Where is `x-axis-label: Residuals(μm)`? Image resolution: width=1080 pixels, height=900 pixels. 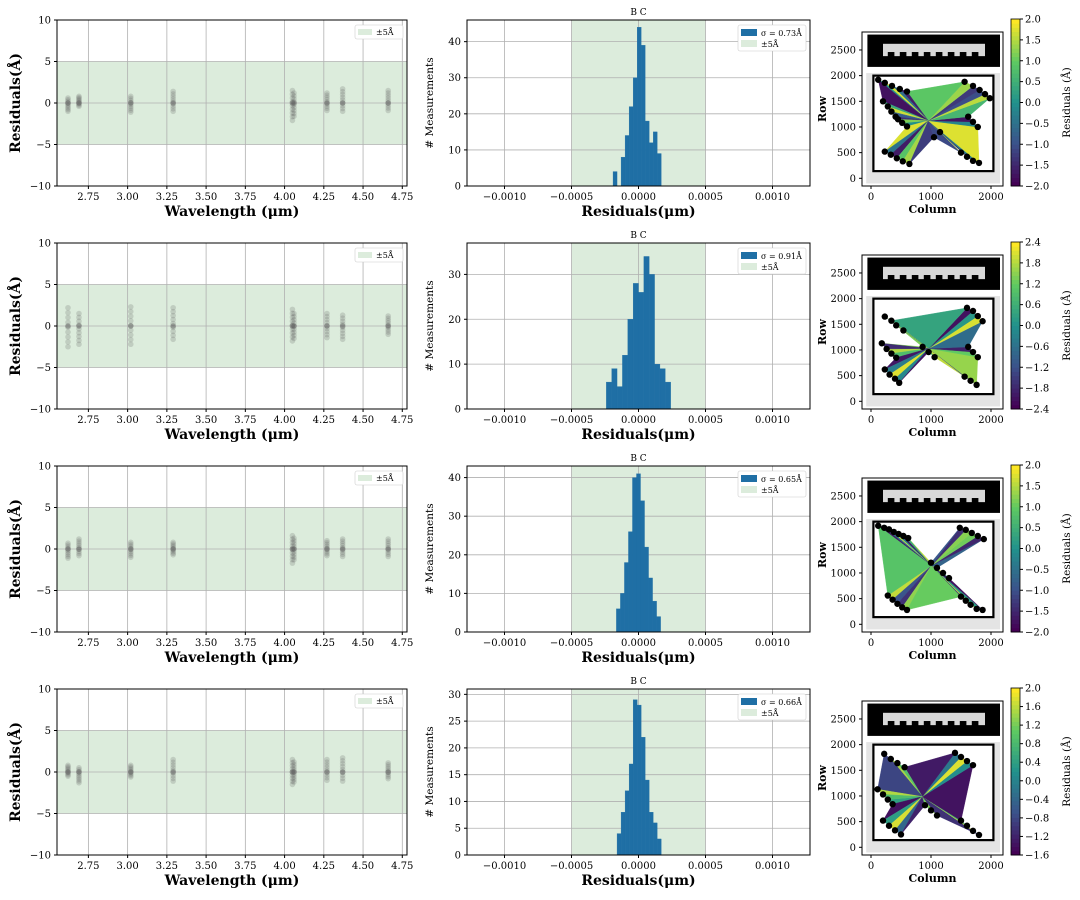
x-axis-label: Residuals(μm) is located at coordinates (638, 212).